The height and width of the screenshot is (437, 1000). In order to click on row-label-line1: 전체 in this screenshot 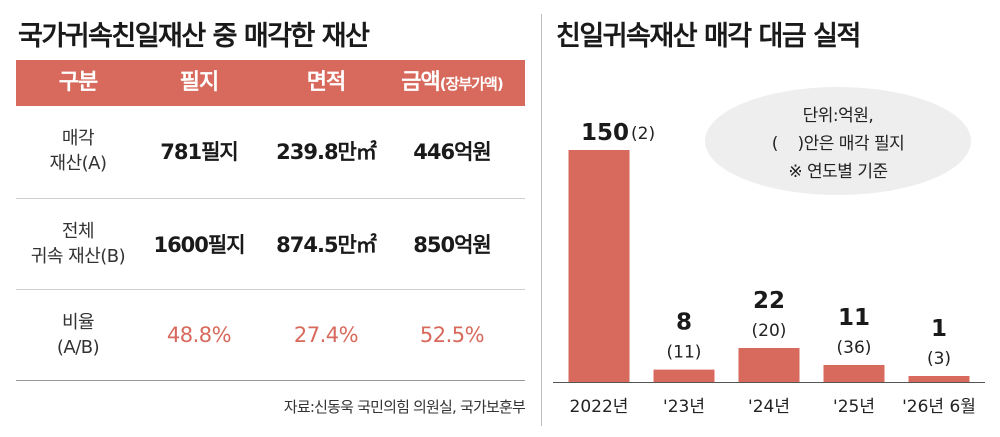, I will do `click(78, 231)`.